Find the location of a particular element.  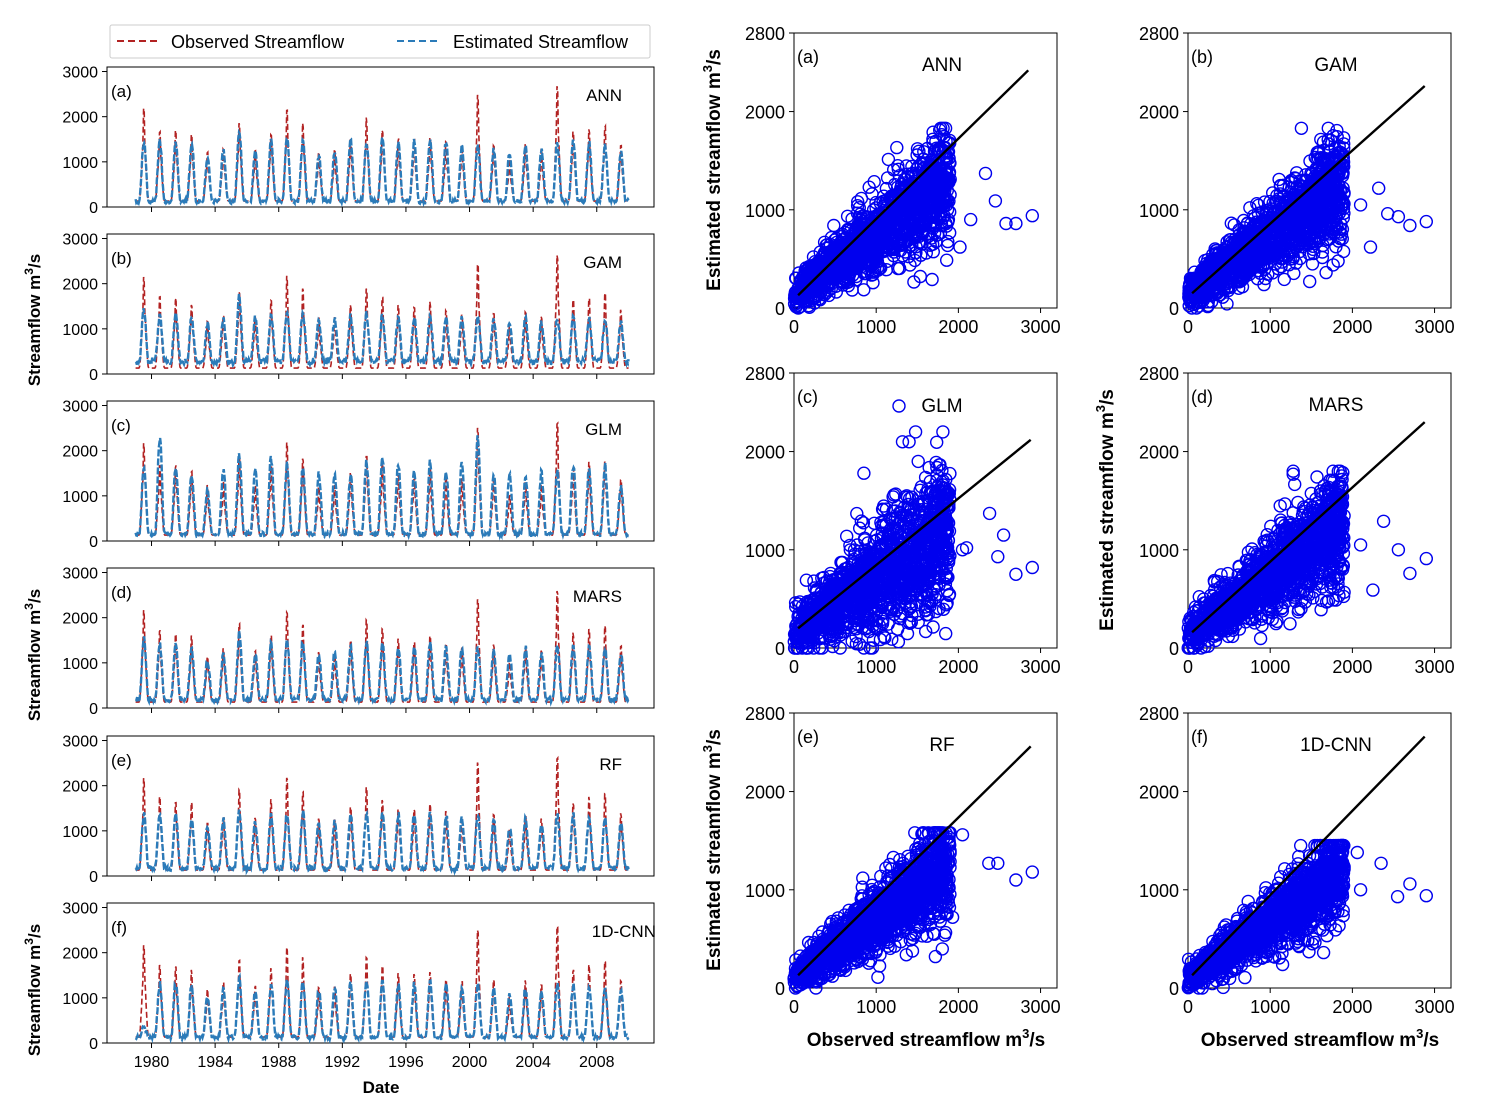

timeseries-ylabel-upper: Streamflow m3/s is located at coordinates (33, 320).